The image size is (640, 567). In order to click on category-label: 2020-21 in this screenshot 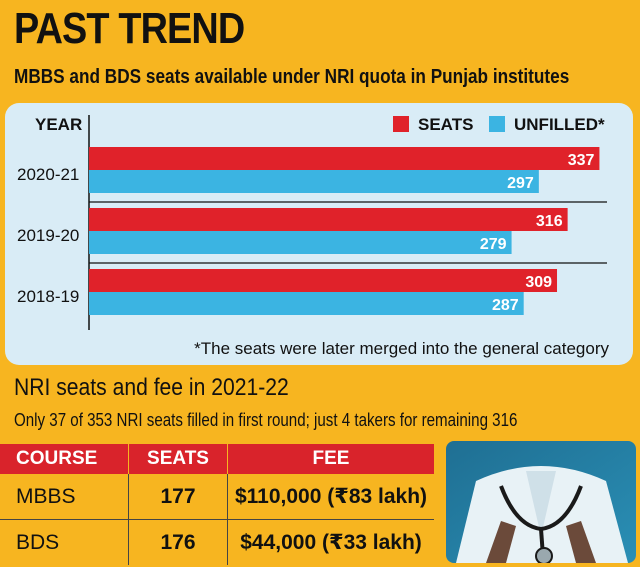, I will do `click(48, 174)`.